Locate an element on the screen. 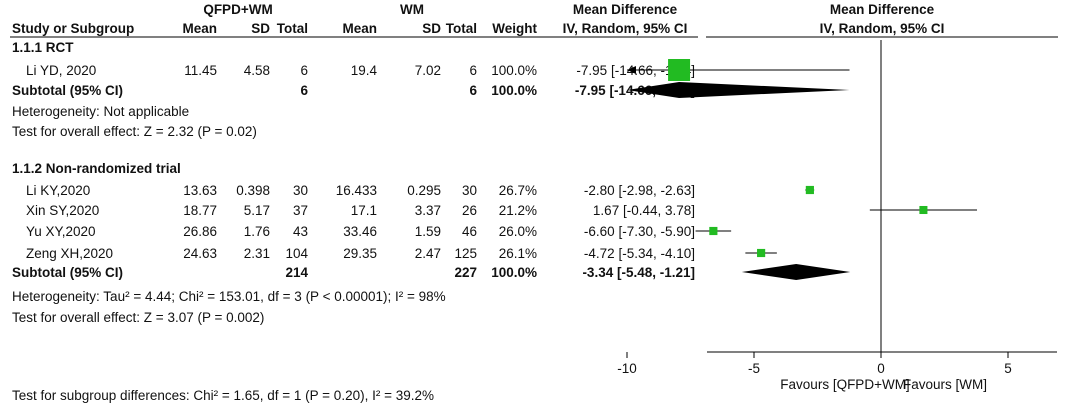 This screenshot has height=405, width=1072. study-name: Li KY,2020 is located at coordinates (58, 190).